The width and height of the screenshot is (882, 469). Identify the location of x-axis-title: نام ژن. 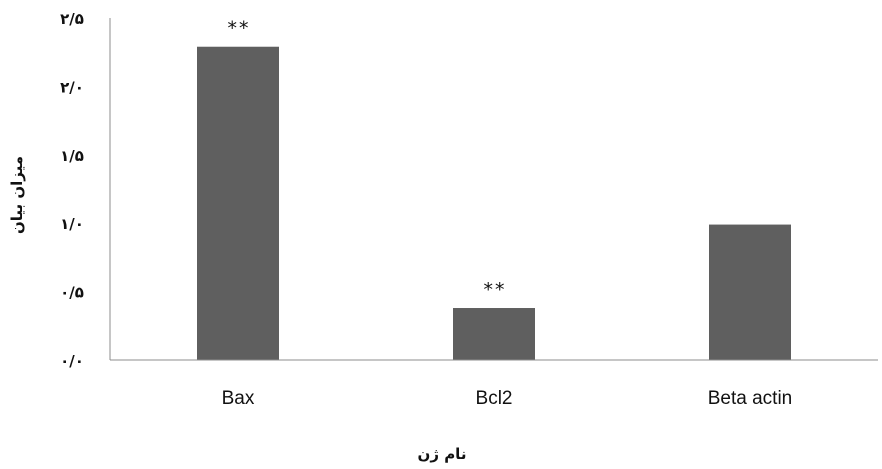
(442, 454).